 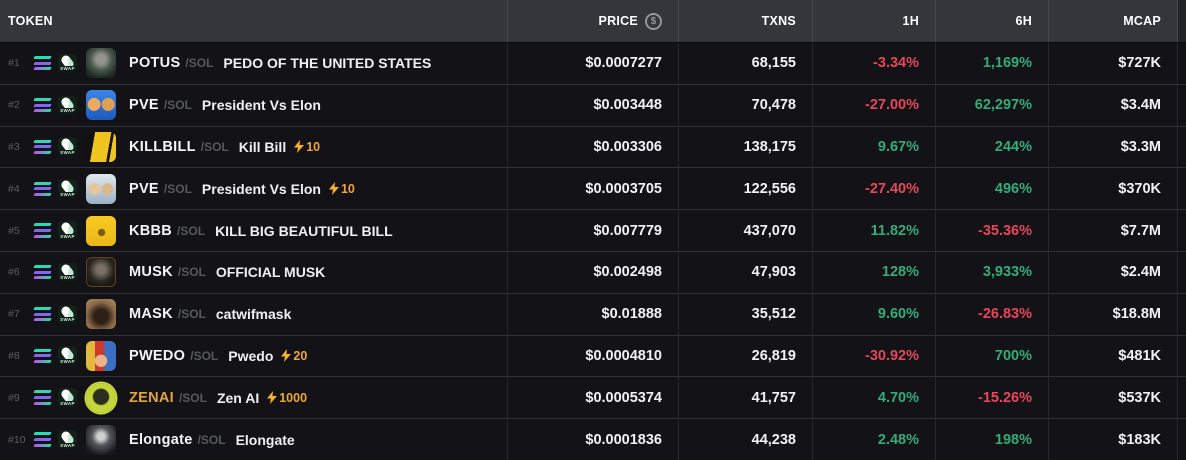 What do you see at coordinates (1112, 189) in the screenshot?
I see `mcap-cell: $370K` at bounding box center [1112, 189].